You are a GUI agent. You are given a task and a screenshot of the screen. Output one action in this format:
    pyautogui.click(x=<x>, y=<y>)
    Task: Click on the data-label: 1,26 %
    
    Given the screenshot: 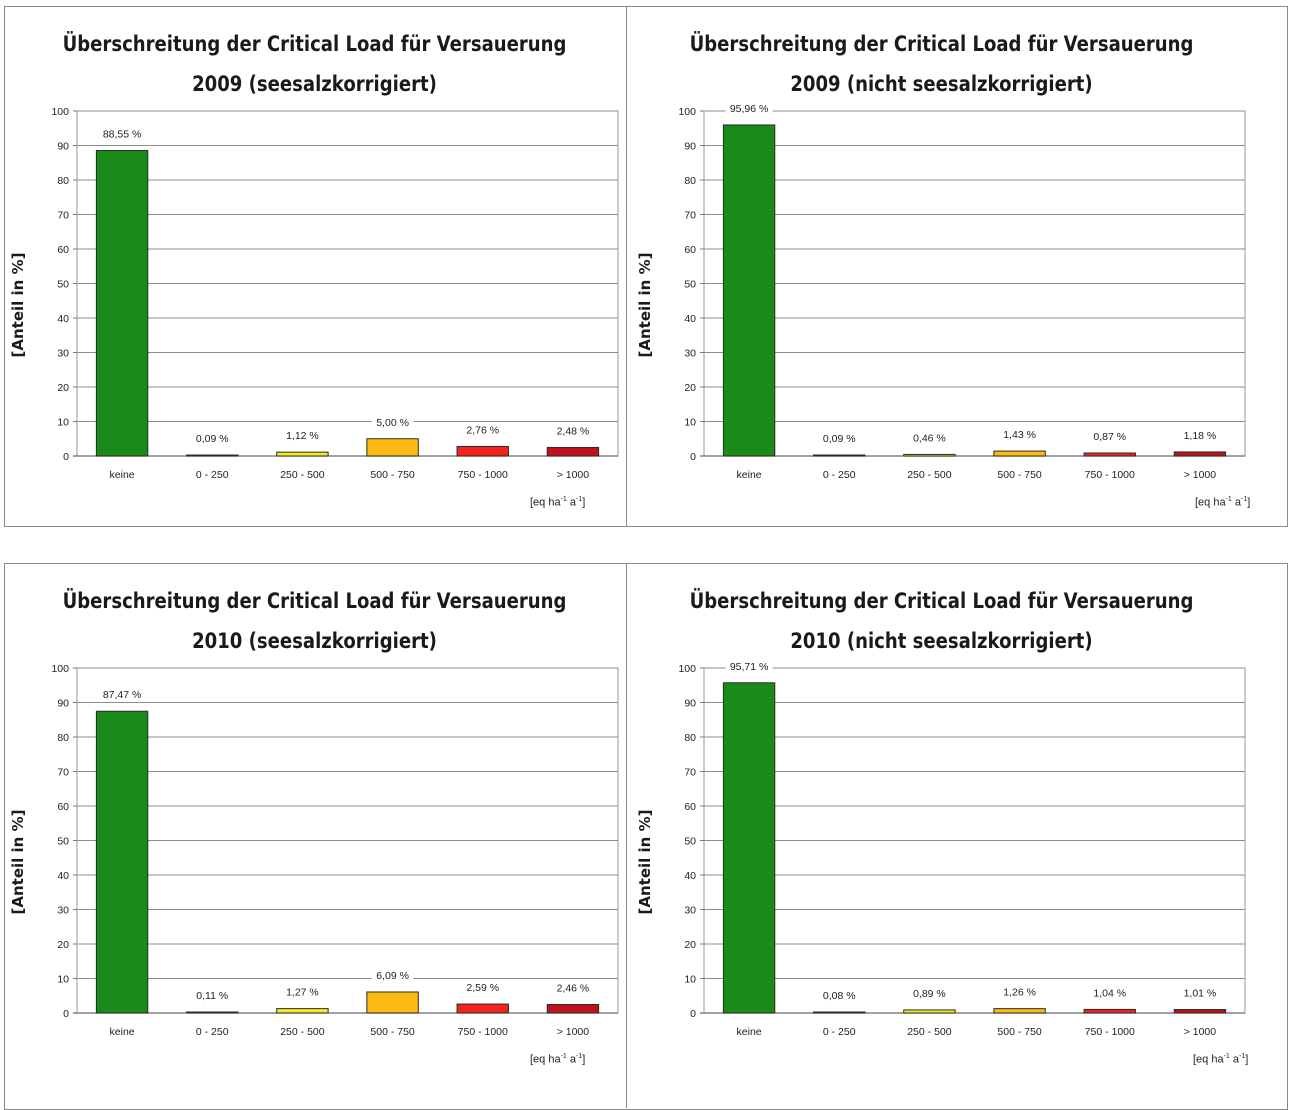 What is the action you would take?
    pyautogui.click(x=1019, y=993)
    